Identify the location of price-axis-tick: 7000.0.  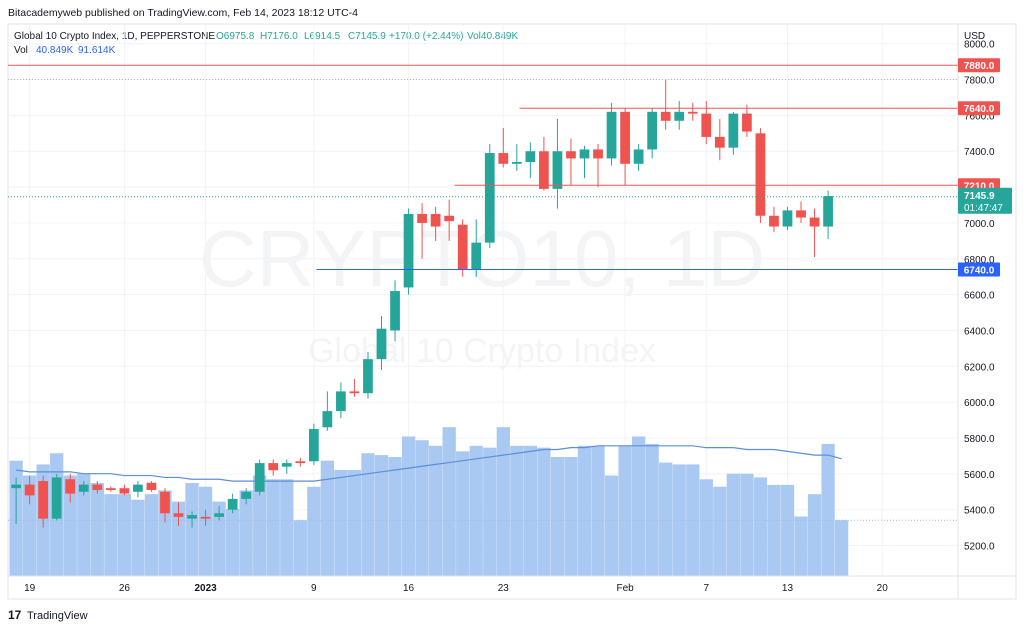
(979, 224).